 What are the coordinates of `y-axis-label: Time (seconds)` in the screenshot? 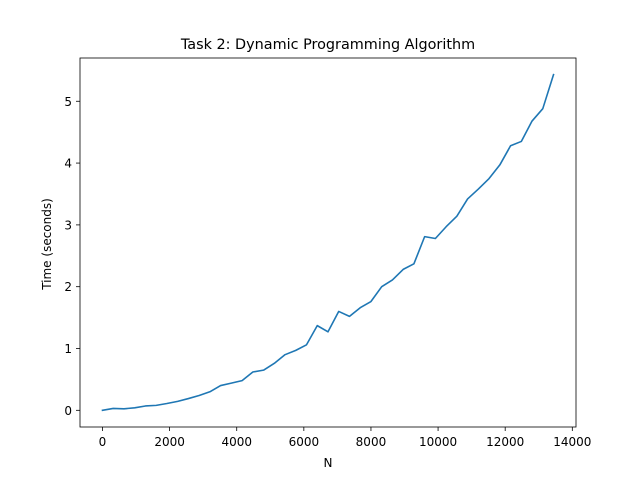 It's located at (47, 244).